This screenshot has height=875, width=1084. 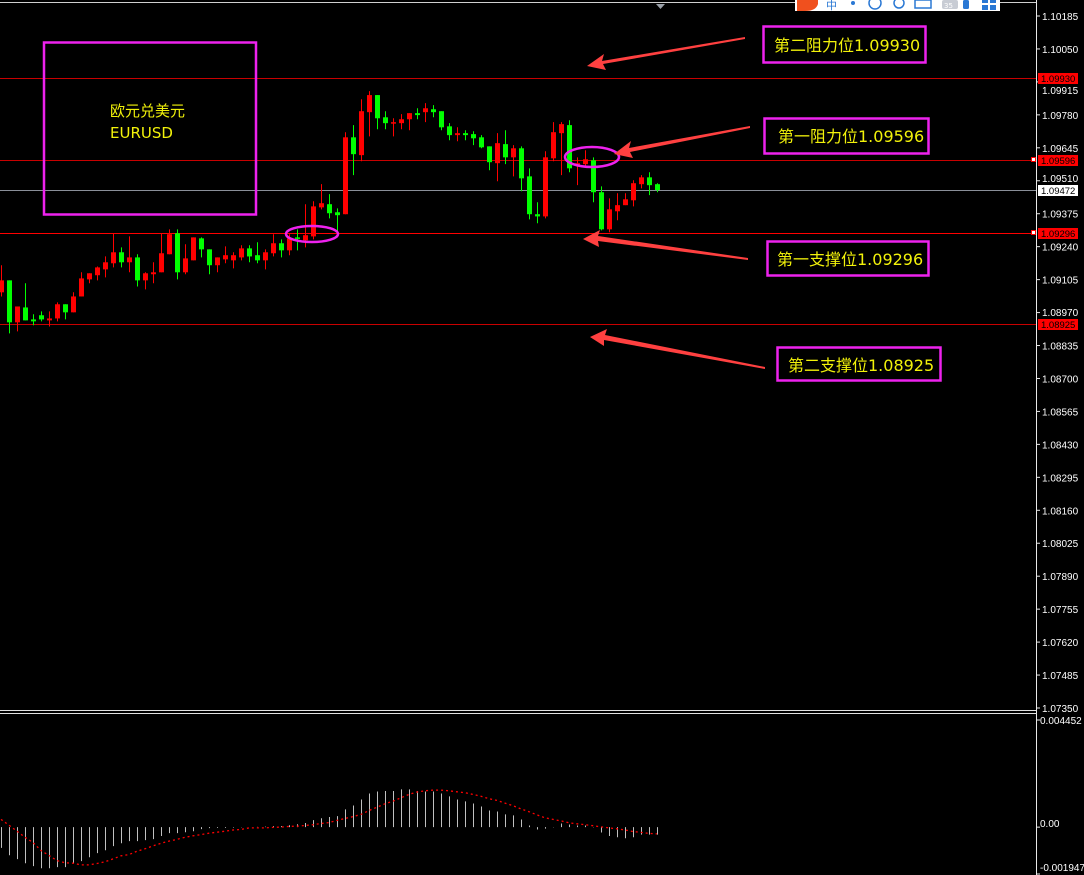 I want to click on price-tag-label: 1.09296, so click(x=1058, y=234).